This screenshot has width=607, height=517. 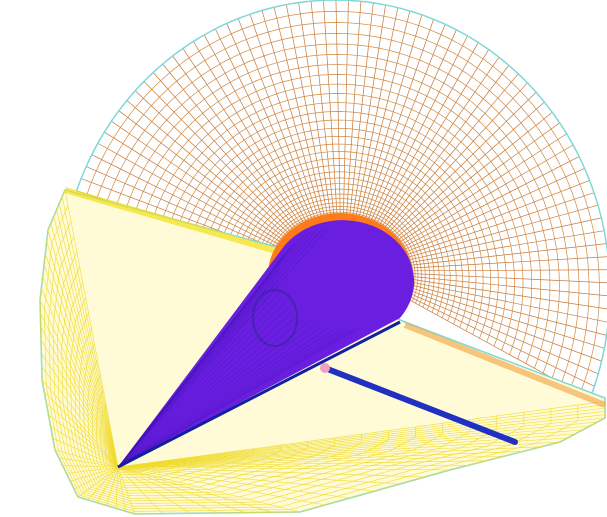 I want to click on rod, so click(x=420, y=405).